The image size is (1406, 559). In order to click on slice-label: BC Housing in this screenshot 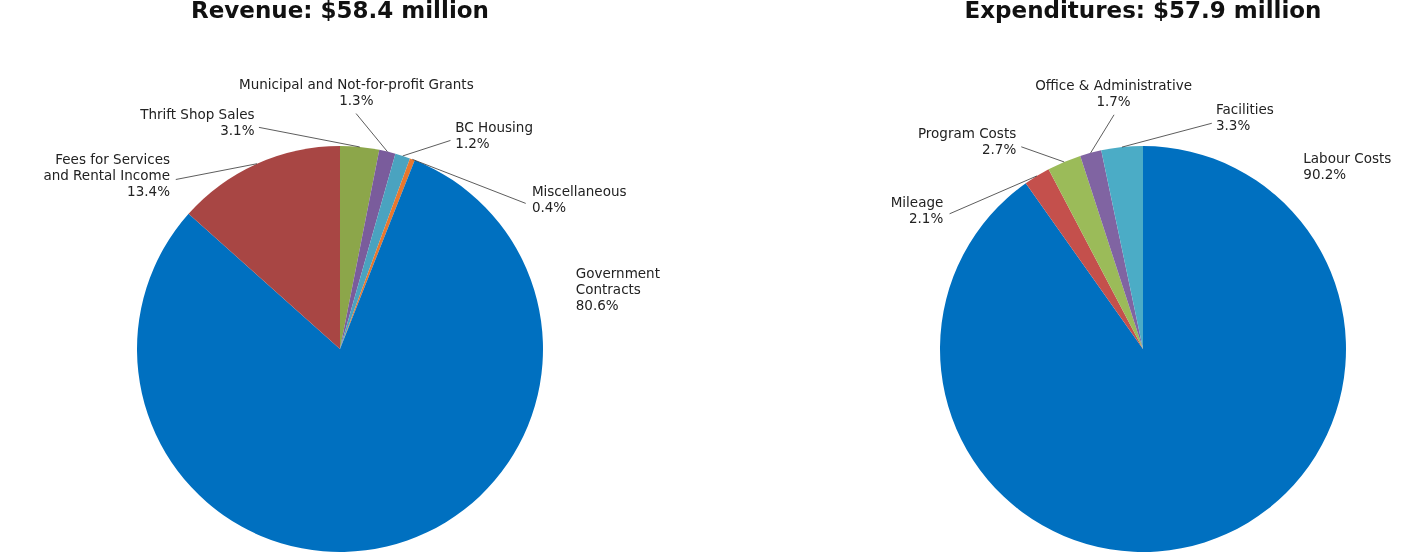, I will do `click(494, 126)`.